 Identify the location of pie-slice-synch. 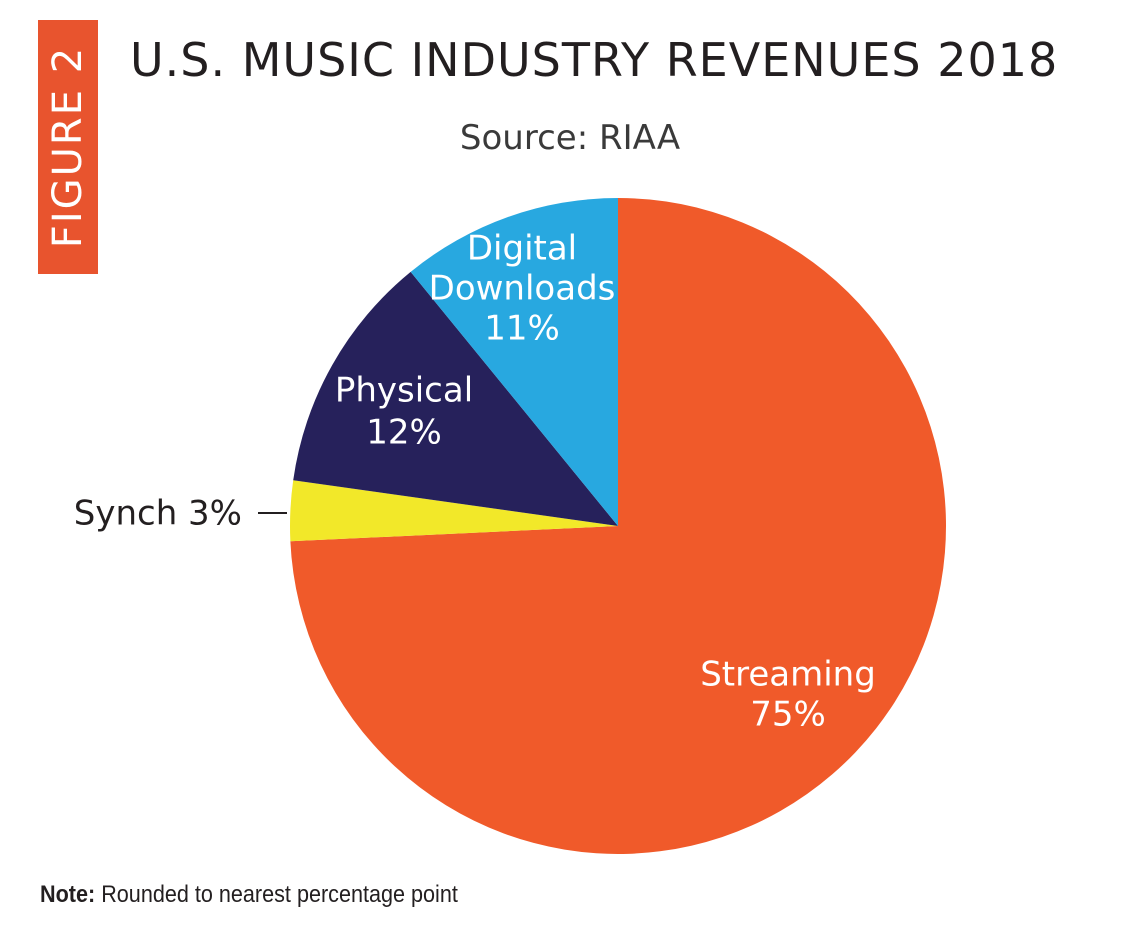
(453, 511).